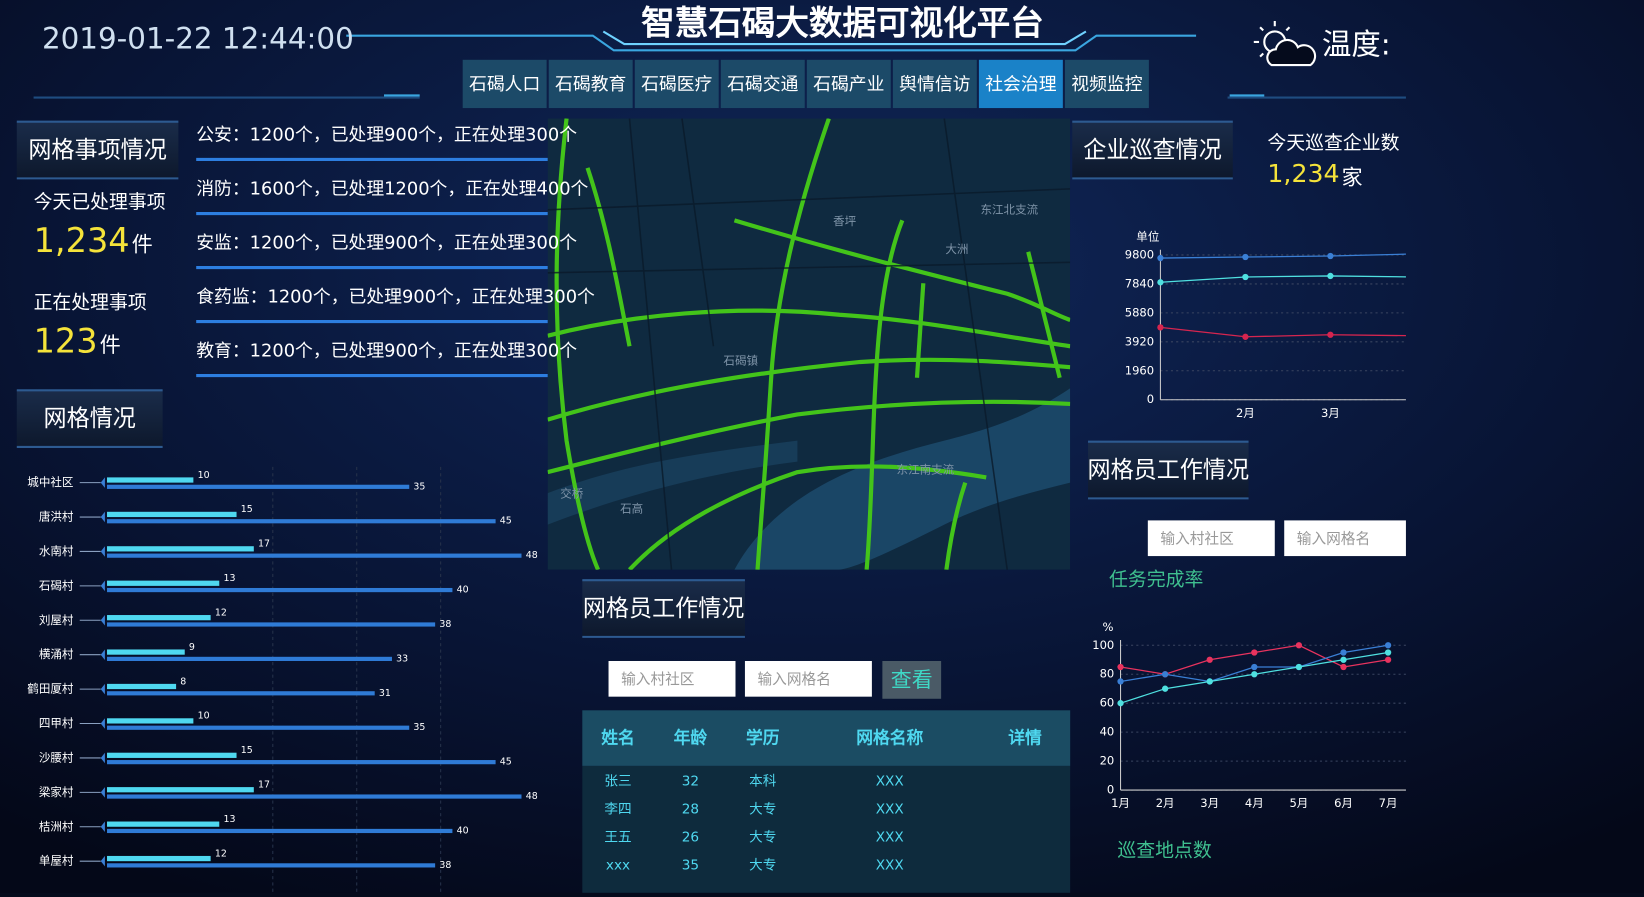 The height and width of the screenshot is (897, 1644). What do you see at coordinates (198, 38) in the screenshot?
I see `datetime: 2019-01-22 12:44:00` at bounding box center [198, 38].